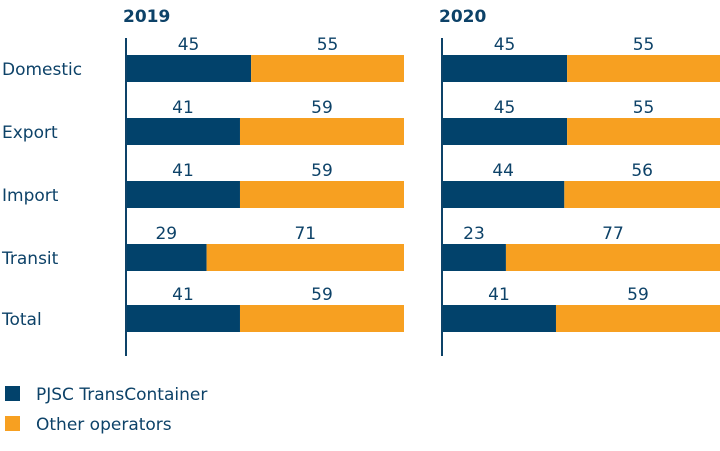 The width and height of the screenshot is (720, 451). What do you see at coordinates (21, 320) in the screenshot?
I see `category-label: Total` at bounding box center [21, 320].